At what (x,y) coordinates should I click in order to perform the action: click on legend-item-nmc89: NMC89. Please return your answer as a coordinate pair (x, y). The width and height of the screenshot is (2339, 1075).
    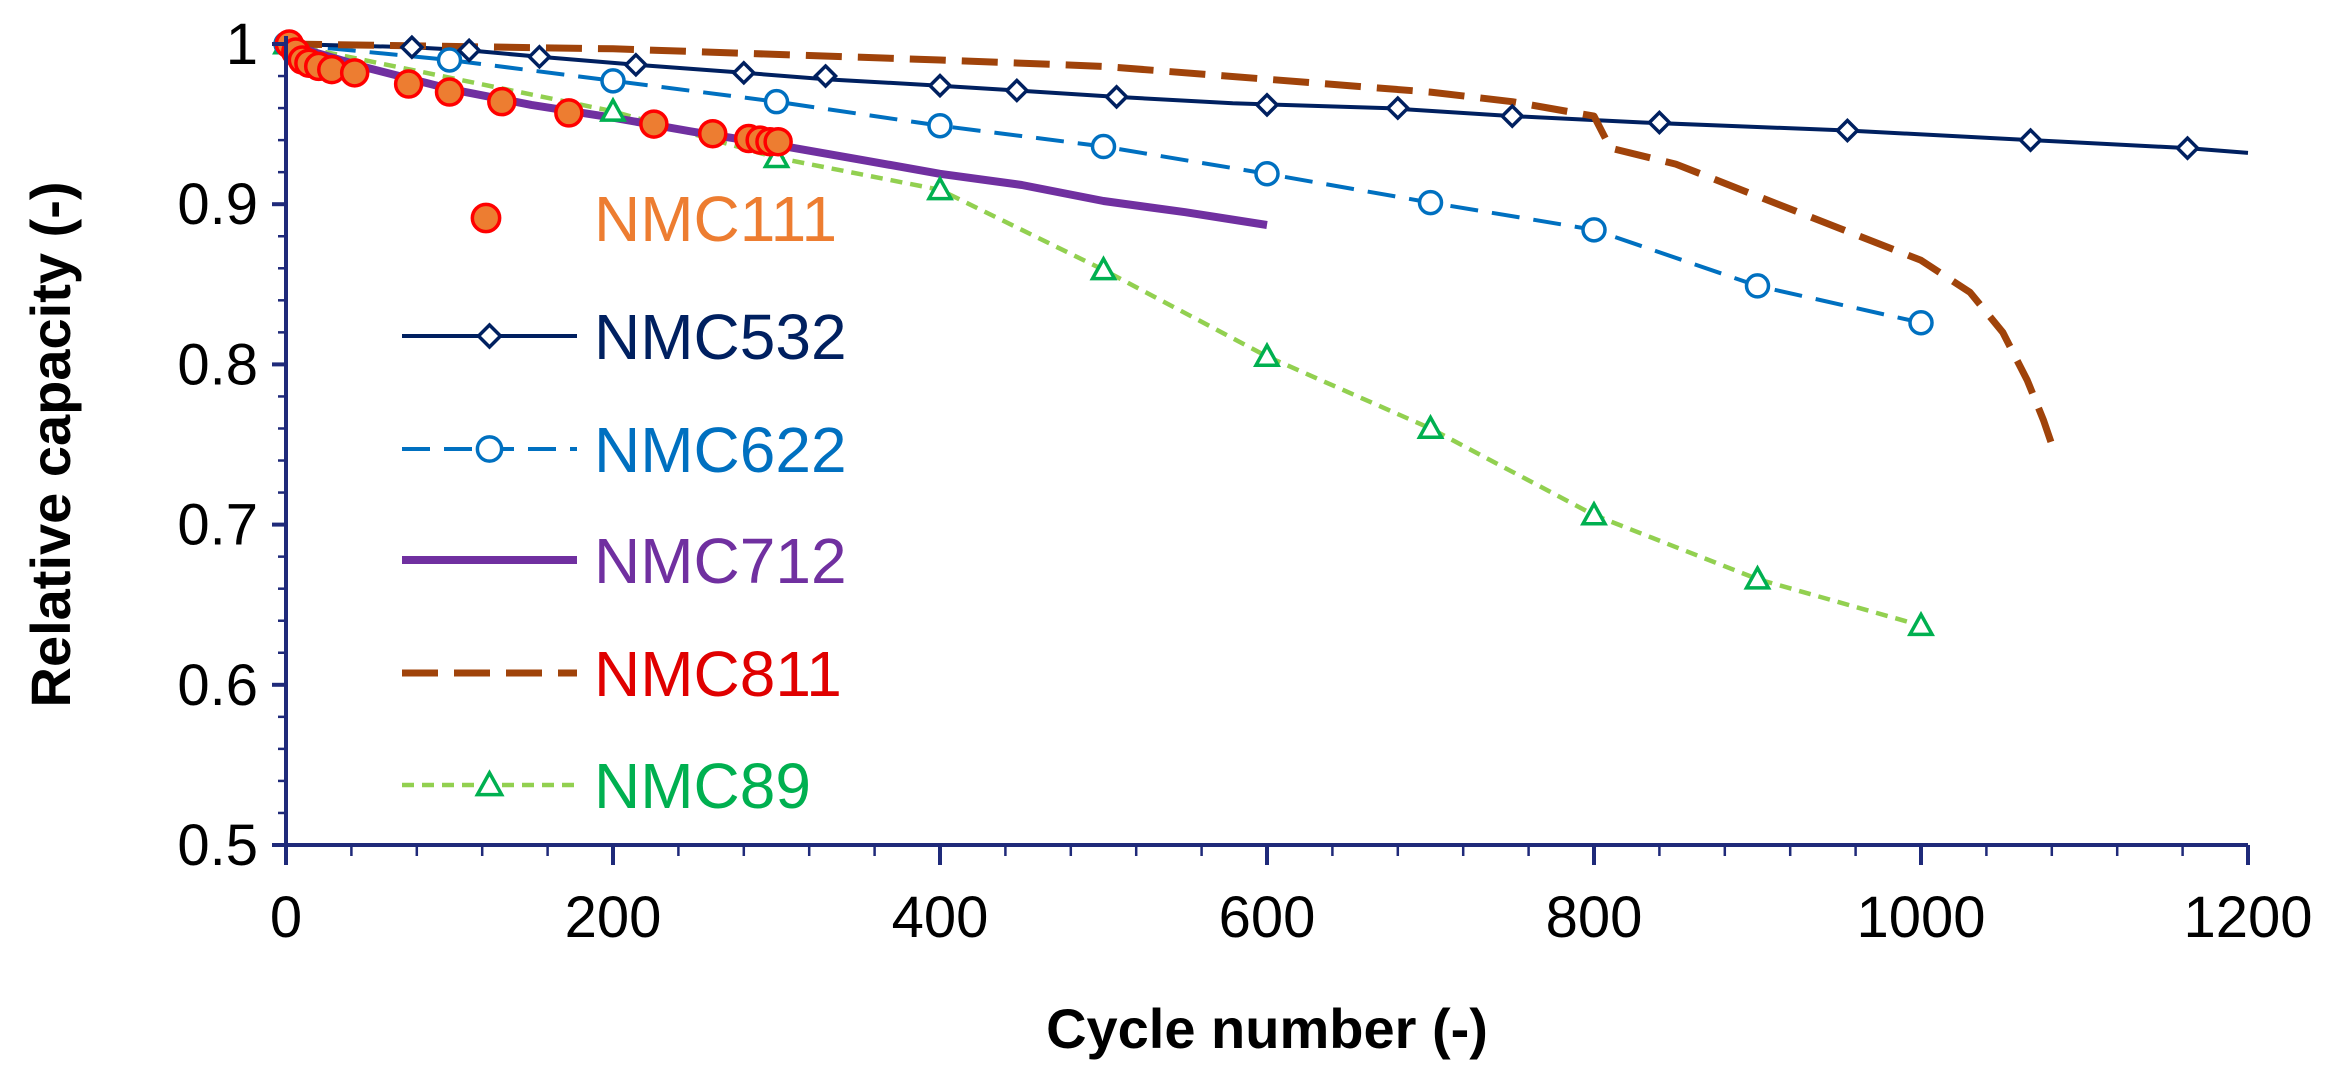
    Looking at the image, I should click on (606, 786).